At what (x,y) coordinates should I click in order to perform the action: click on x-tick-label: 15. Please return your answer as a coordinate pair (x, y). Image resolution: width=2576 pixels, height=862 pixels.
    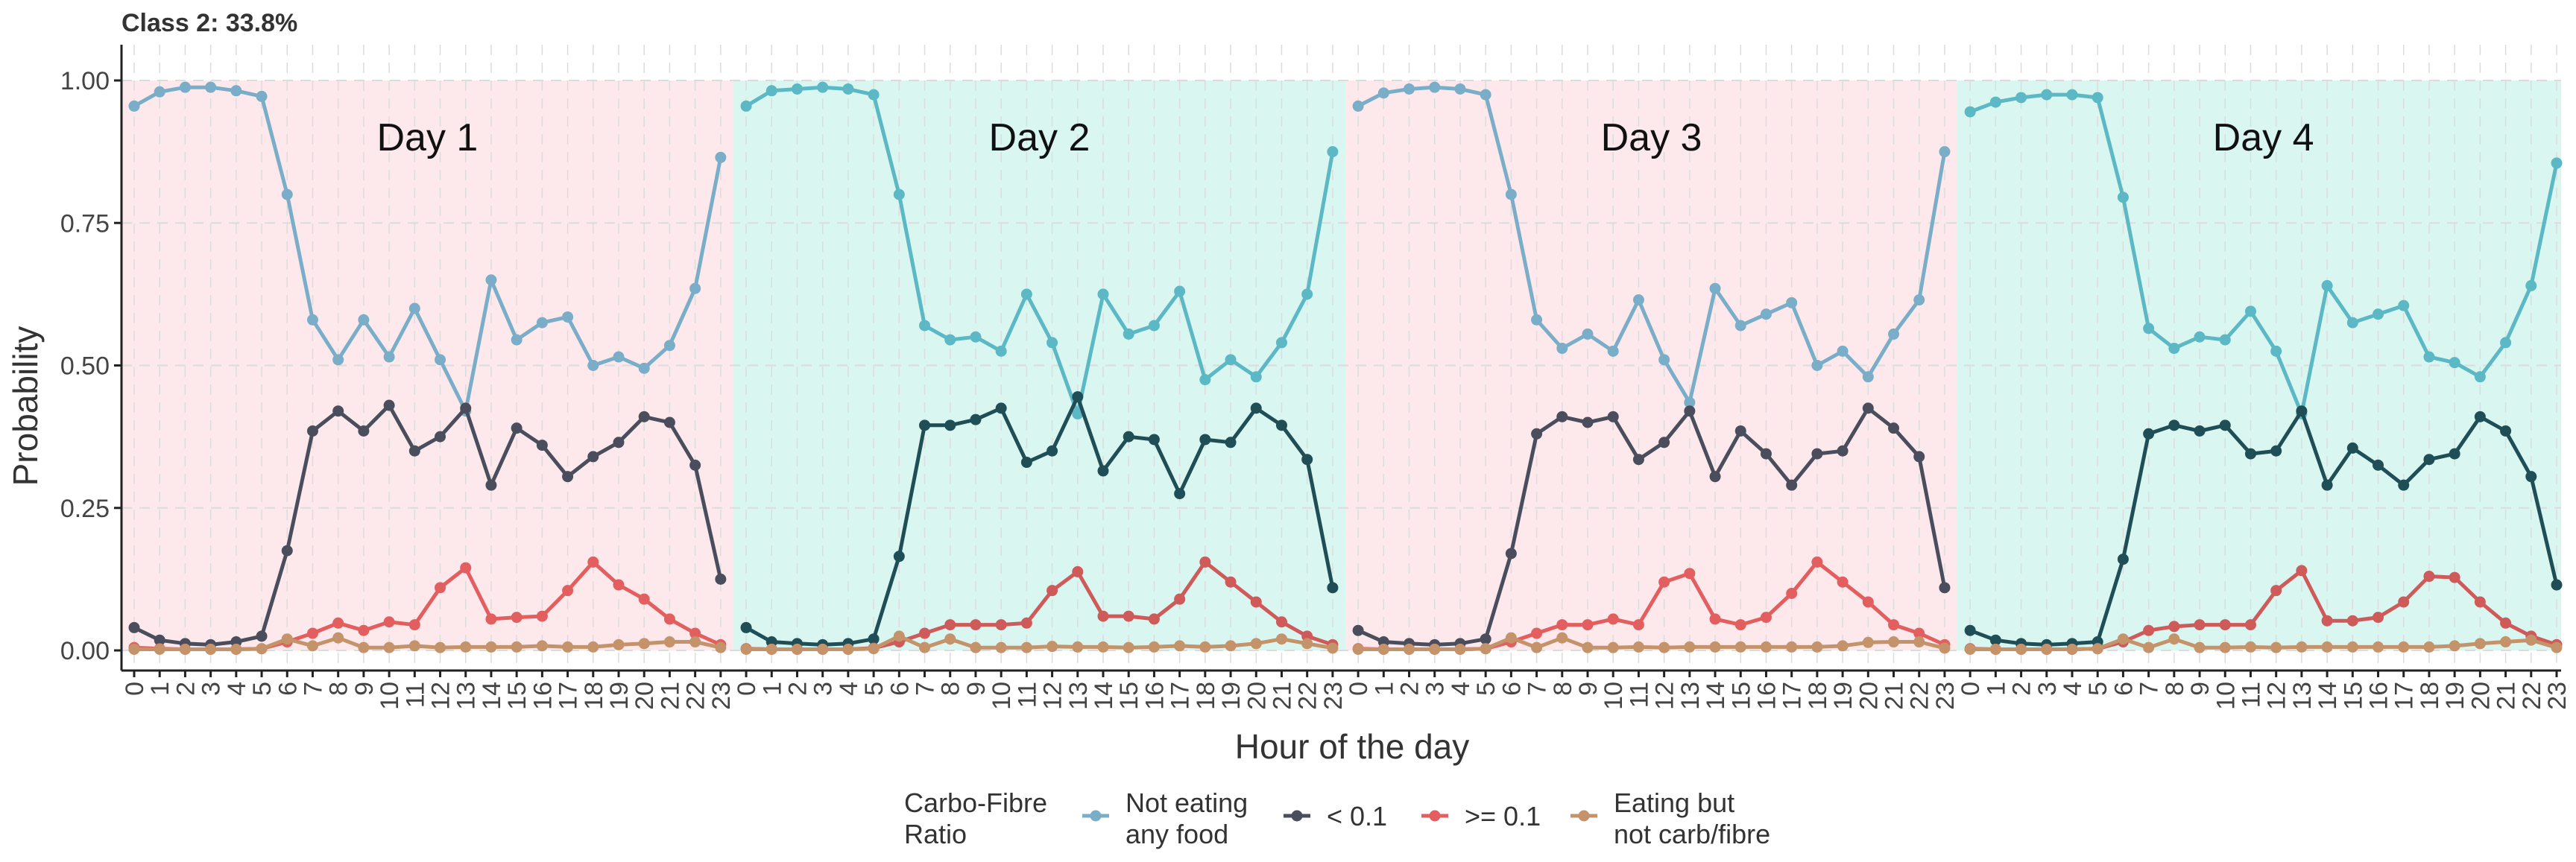
    Looking at the image, I should click on (2353, 696).